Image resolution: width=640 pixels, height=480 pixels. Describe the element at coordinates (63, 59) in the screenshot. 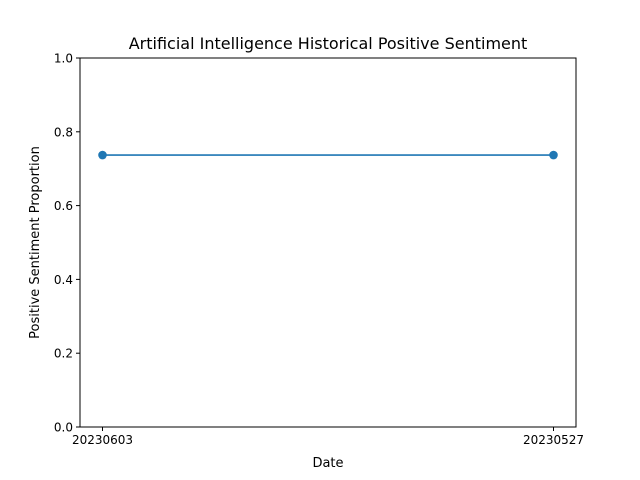

I see `y-tick-label: 1.0` at that location.